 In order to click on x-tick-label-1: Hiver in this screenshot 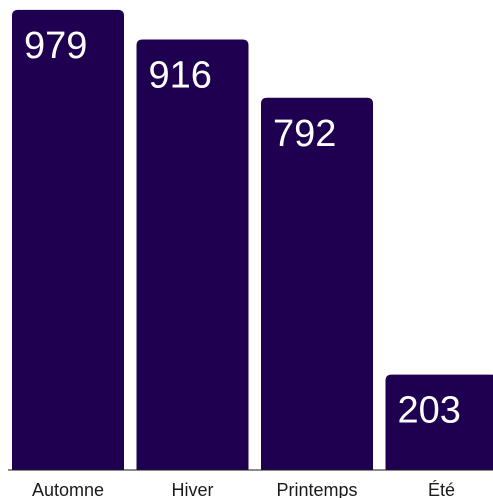, I will do `click(192, 489)`.